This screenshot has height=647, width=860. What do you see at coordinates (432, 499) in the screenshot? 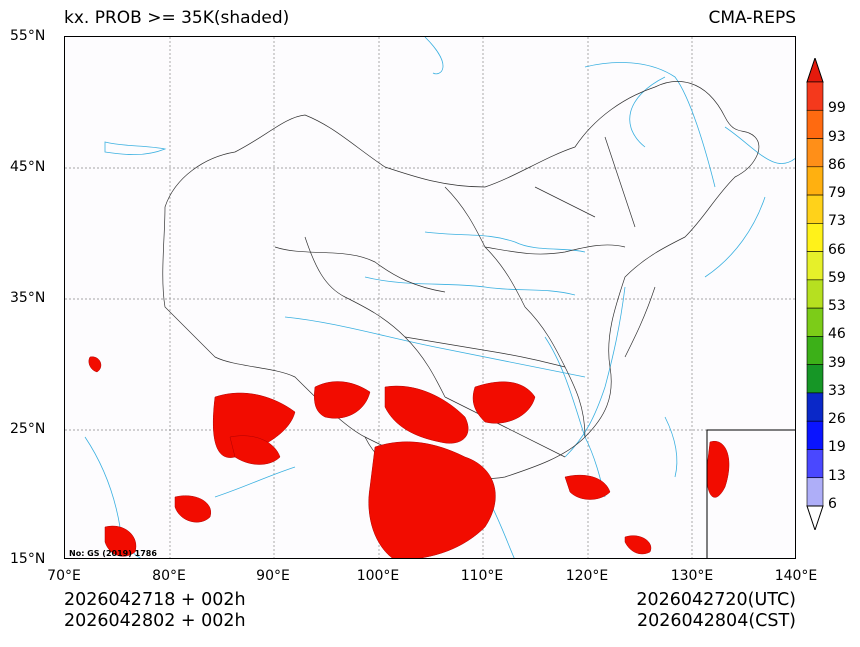
I see `shade-region-yunnan` at bounding box center [432, 499].